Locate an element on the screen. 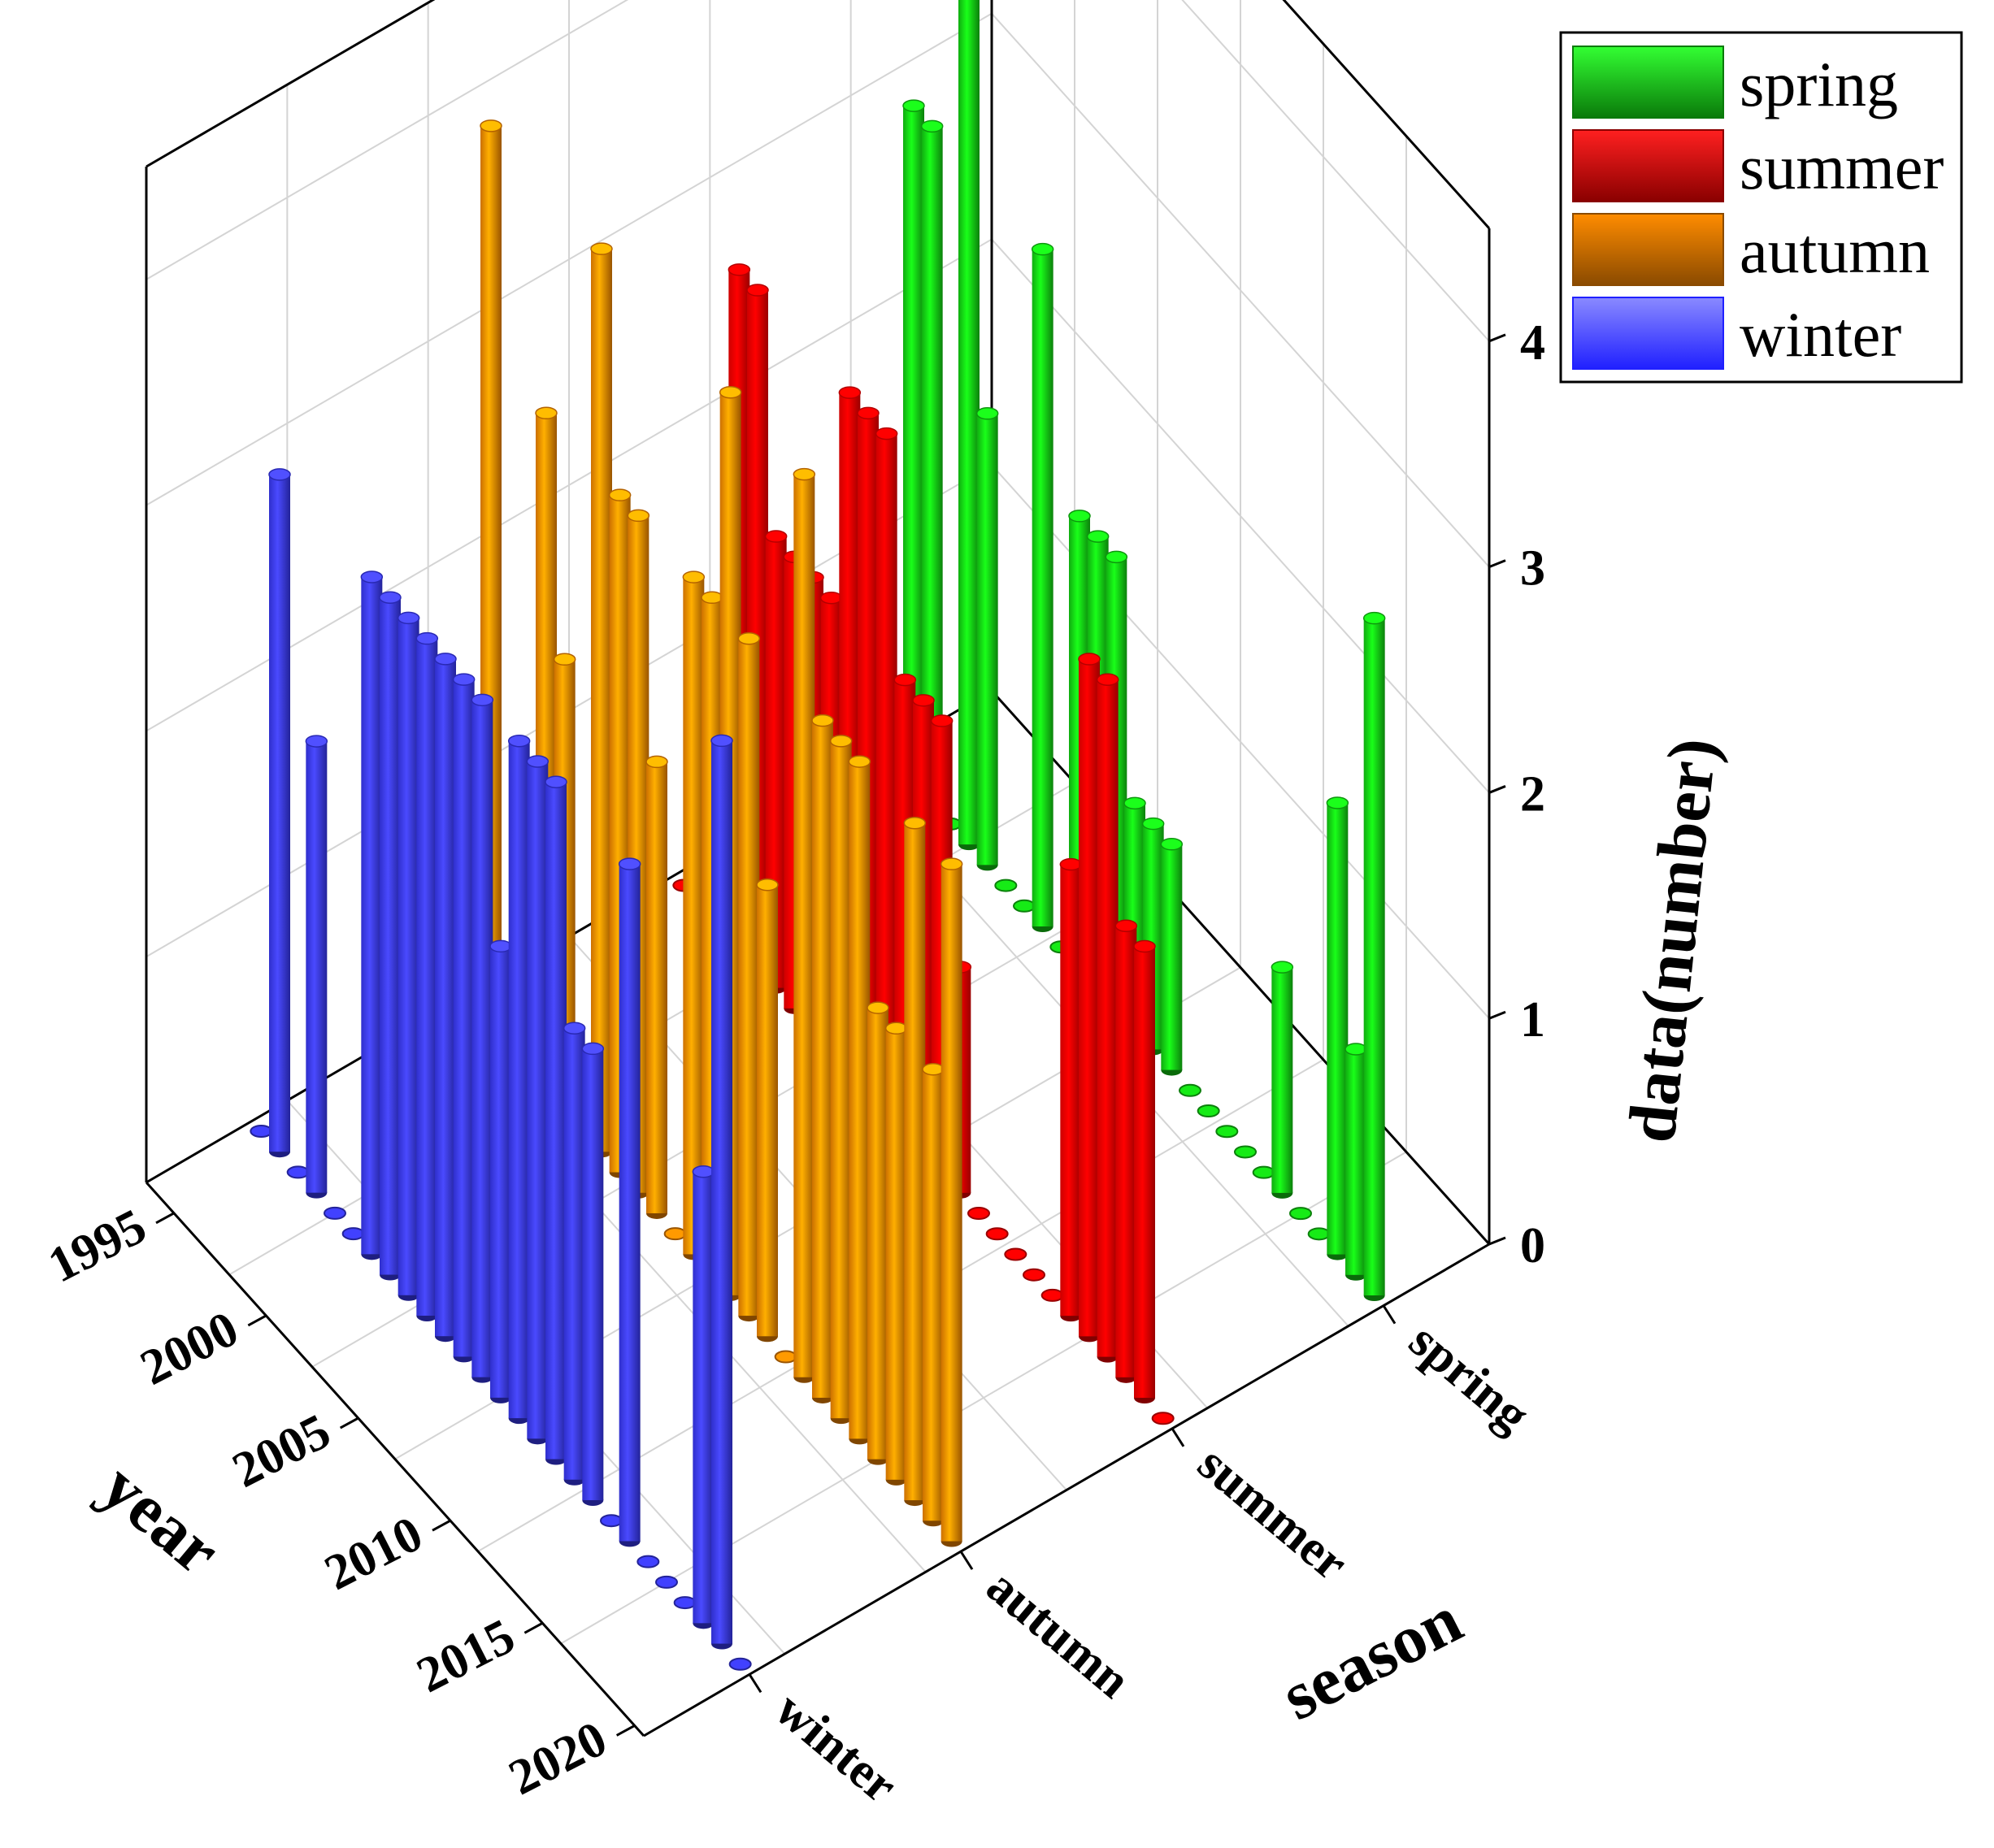  bar-summer-2019 is located at coordinates (1144, 1172).